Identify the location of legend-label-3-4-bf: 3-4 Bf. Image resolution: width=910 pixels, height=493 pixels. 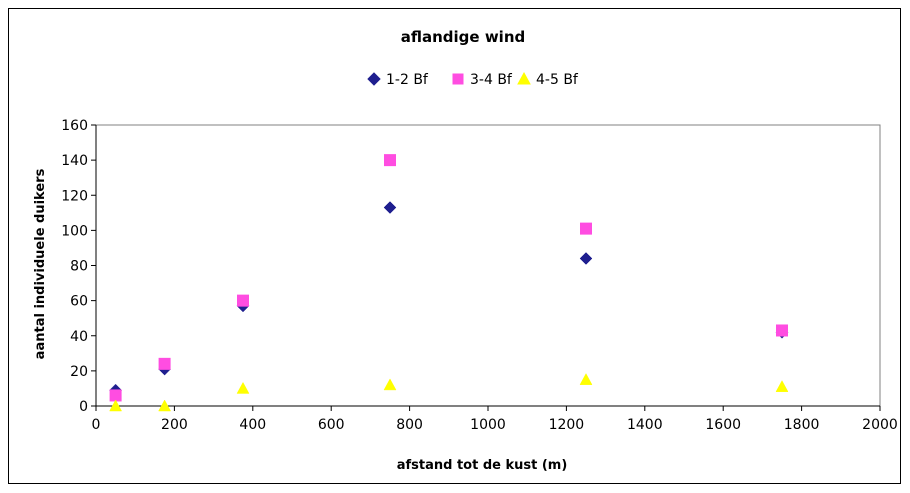
(491, 80).